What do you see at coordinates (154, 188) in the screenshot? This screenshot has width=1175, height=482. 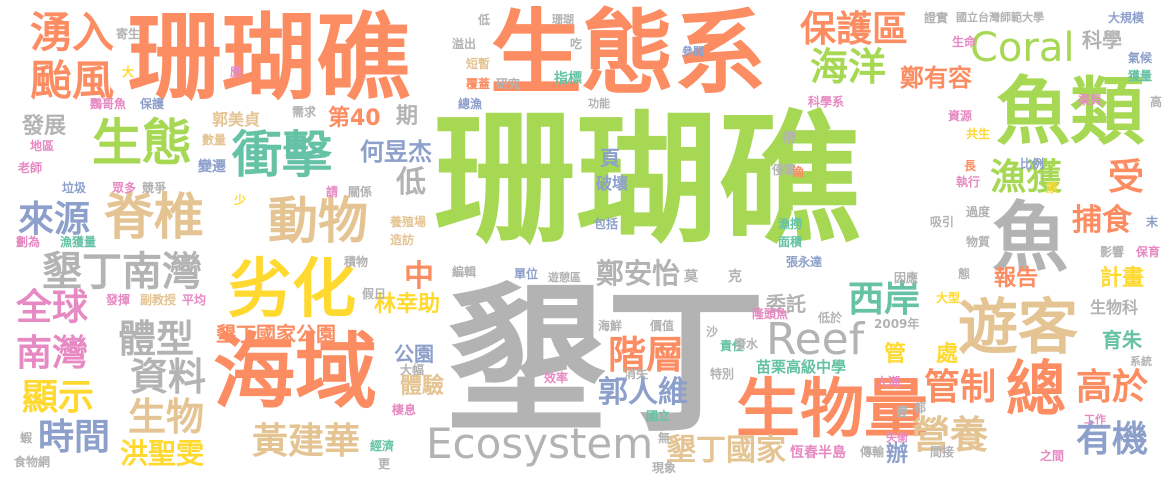 I see `word-jingzheng: 競爭` at bounding box center [154, 188].